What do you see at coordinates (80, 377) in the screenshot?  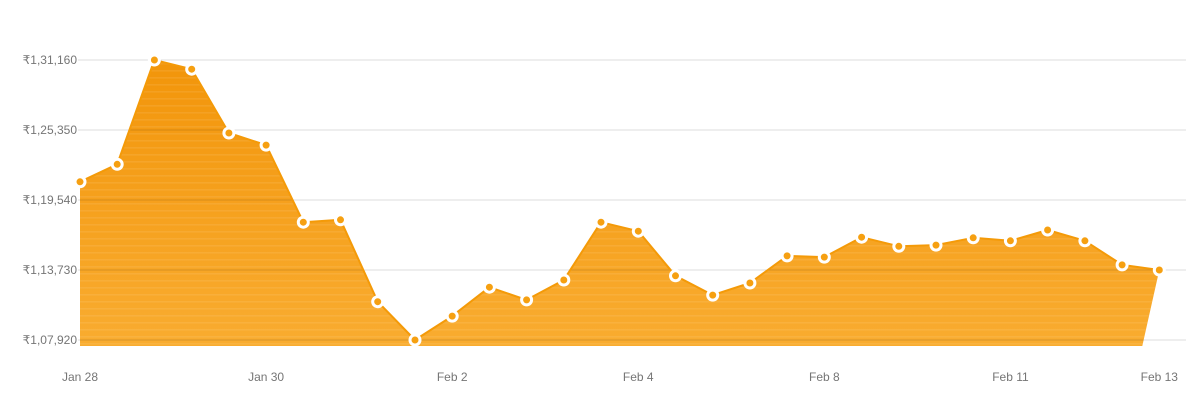 I see `x-axis-label: Jan 28` at bounding box center [80, 377].